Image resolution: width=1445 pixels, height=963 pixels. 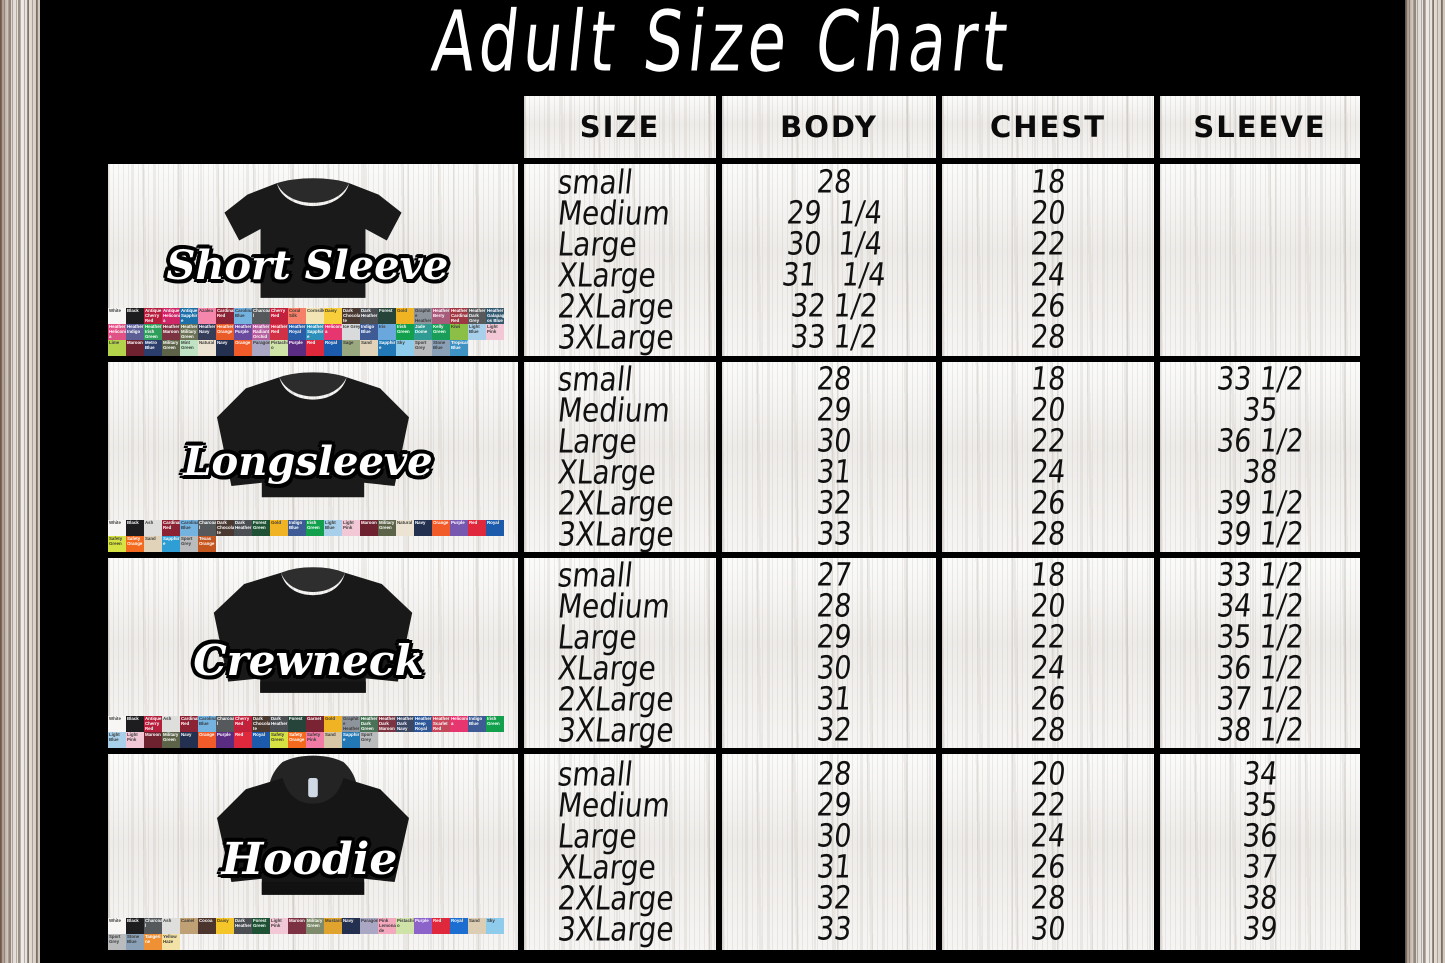 What do you see at coordinates (405, 724) in the screenshot?
I see `color-swatch-heather-dark-navy: Heather Dark Navy` at bounding box center [405, 724].